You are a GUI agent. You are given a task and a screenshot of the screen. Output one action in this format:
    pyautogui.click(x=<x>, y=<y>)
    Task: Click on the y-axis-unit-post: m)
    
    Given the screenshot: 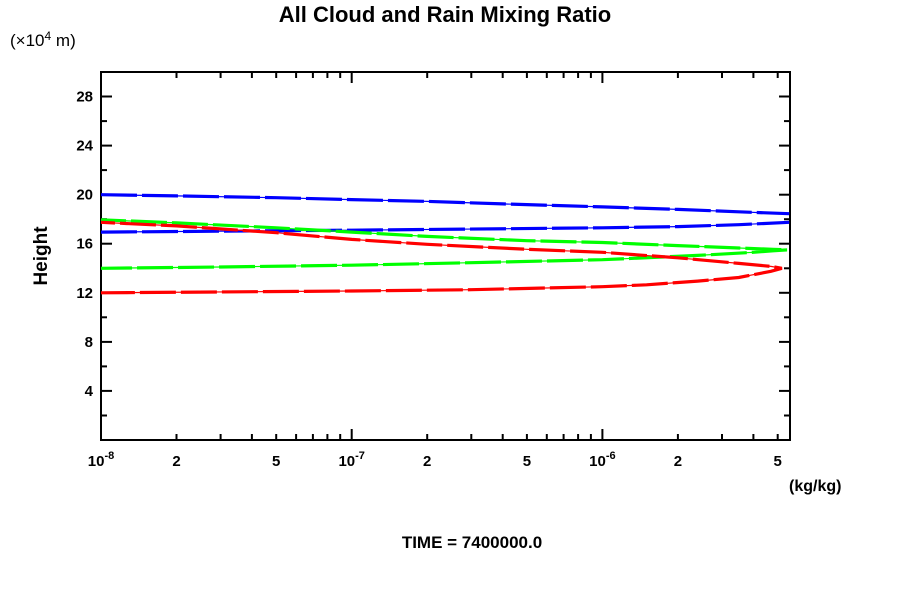 What is the action you would take?
    pyautogui.click(x=63, y=40)
    